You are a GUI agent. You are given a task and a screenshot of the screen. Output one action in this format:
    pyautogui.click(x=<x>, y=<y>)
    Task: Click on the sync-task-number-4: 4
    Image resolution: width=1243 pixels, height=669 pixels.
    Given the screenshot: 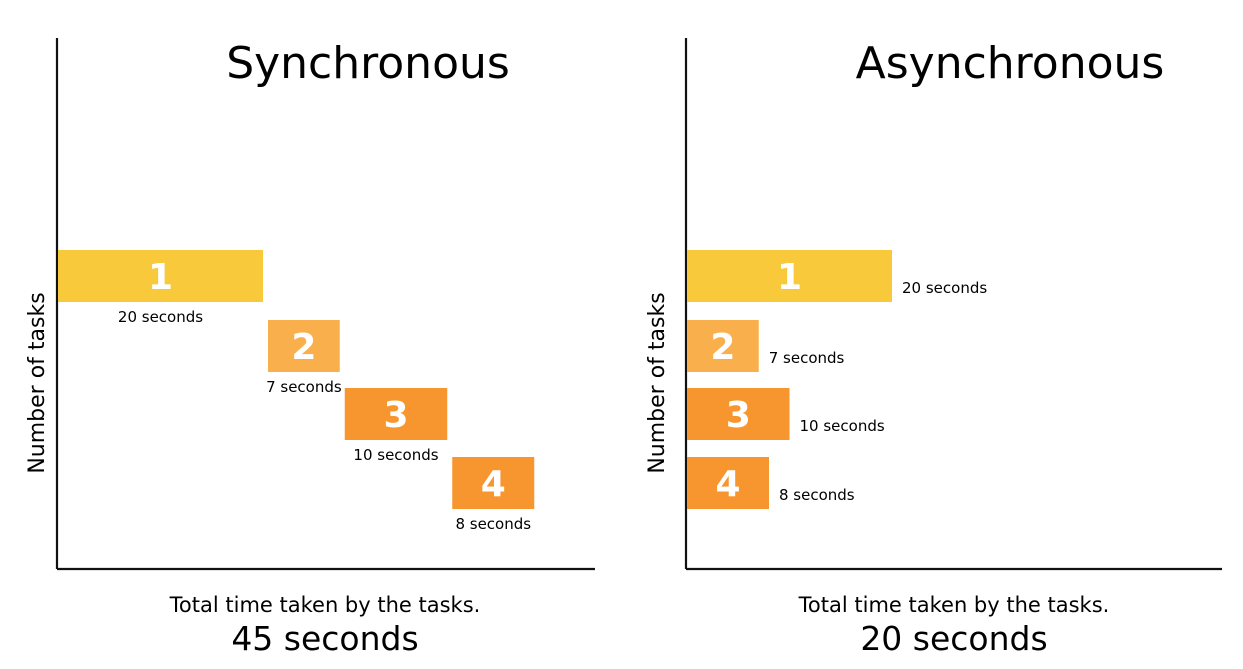 What is the action you would take?
    pyautogui.click(x=493, y=484)
    